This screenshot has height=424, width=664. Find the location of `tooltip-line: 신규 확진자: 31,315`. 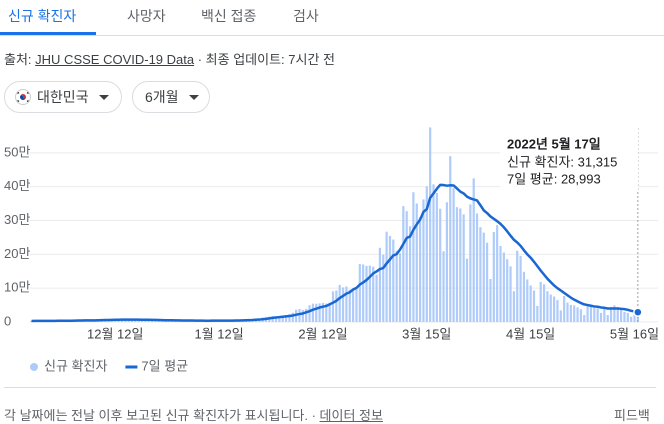

tooltip-line: 신규 확진자: 31,315 is located at coordinates (562, 161).